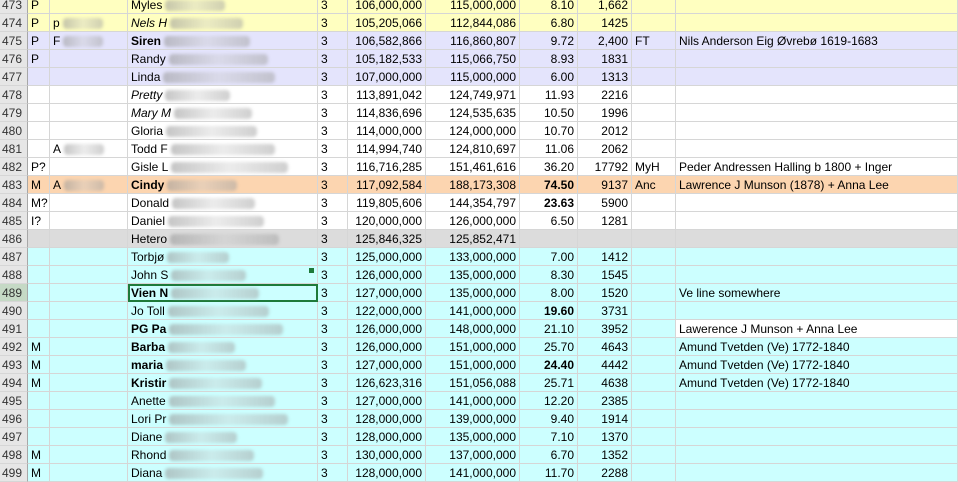 This screenshot has height=482, width=958. What do you see at coordinates (387, 365) in the screenshot?
I see `cell-start: 127,000,000` at bounding box center [387, 365].